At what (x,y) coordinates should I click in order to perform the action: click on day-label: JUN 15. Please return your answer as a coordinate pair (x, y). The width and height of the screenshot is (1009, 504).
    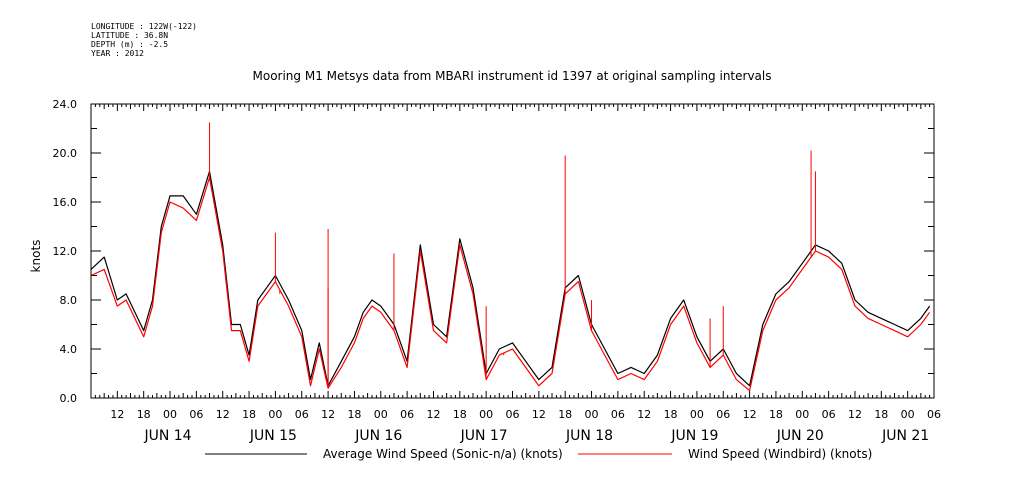
    Looking at the image, I should click on (273, 436).